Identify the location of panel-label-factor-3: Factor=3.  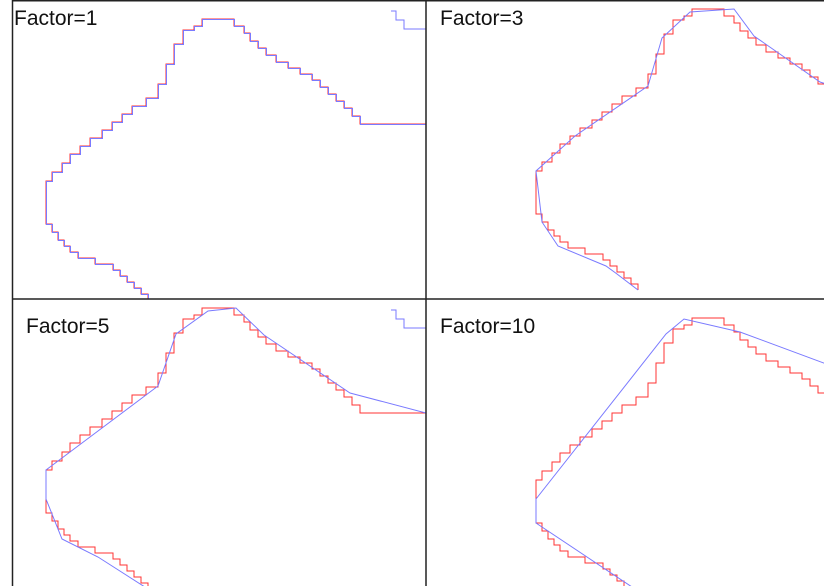
(482, 18).